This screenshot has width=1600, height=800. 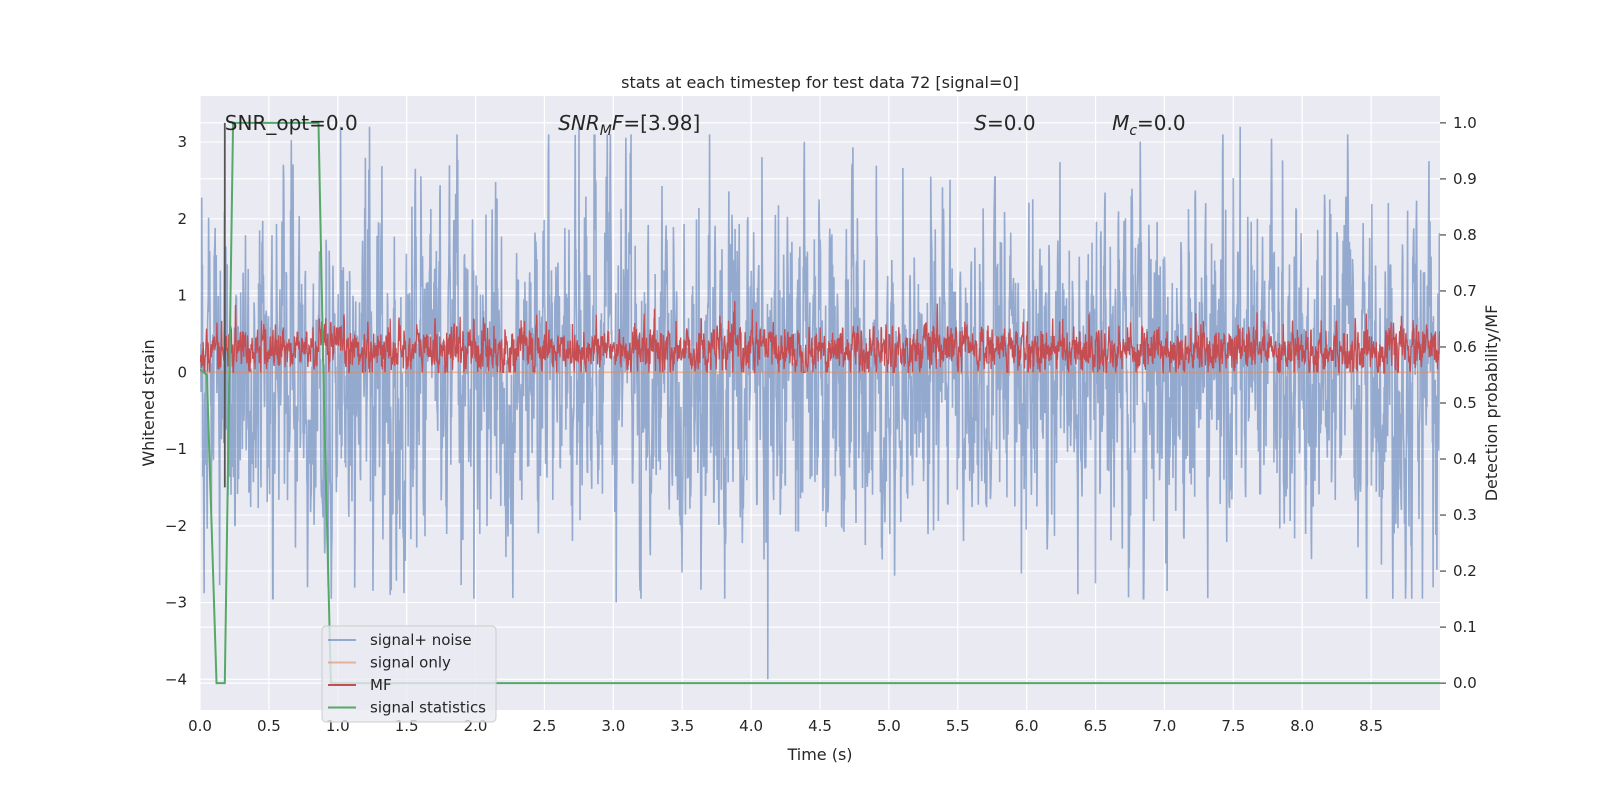 I want to click on x-tick-label: 5.5, so click(x=958, y=726).